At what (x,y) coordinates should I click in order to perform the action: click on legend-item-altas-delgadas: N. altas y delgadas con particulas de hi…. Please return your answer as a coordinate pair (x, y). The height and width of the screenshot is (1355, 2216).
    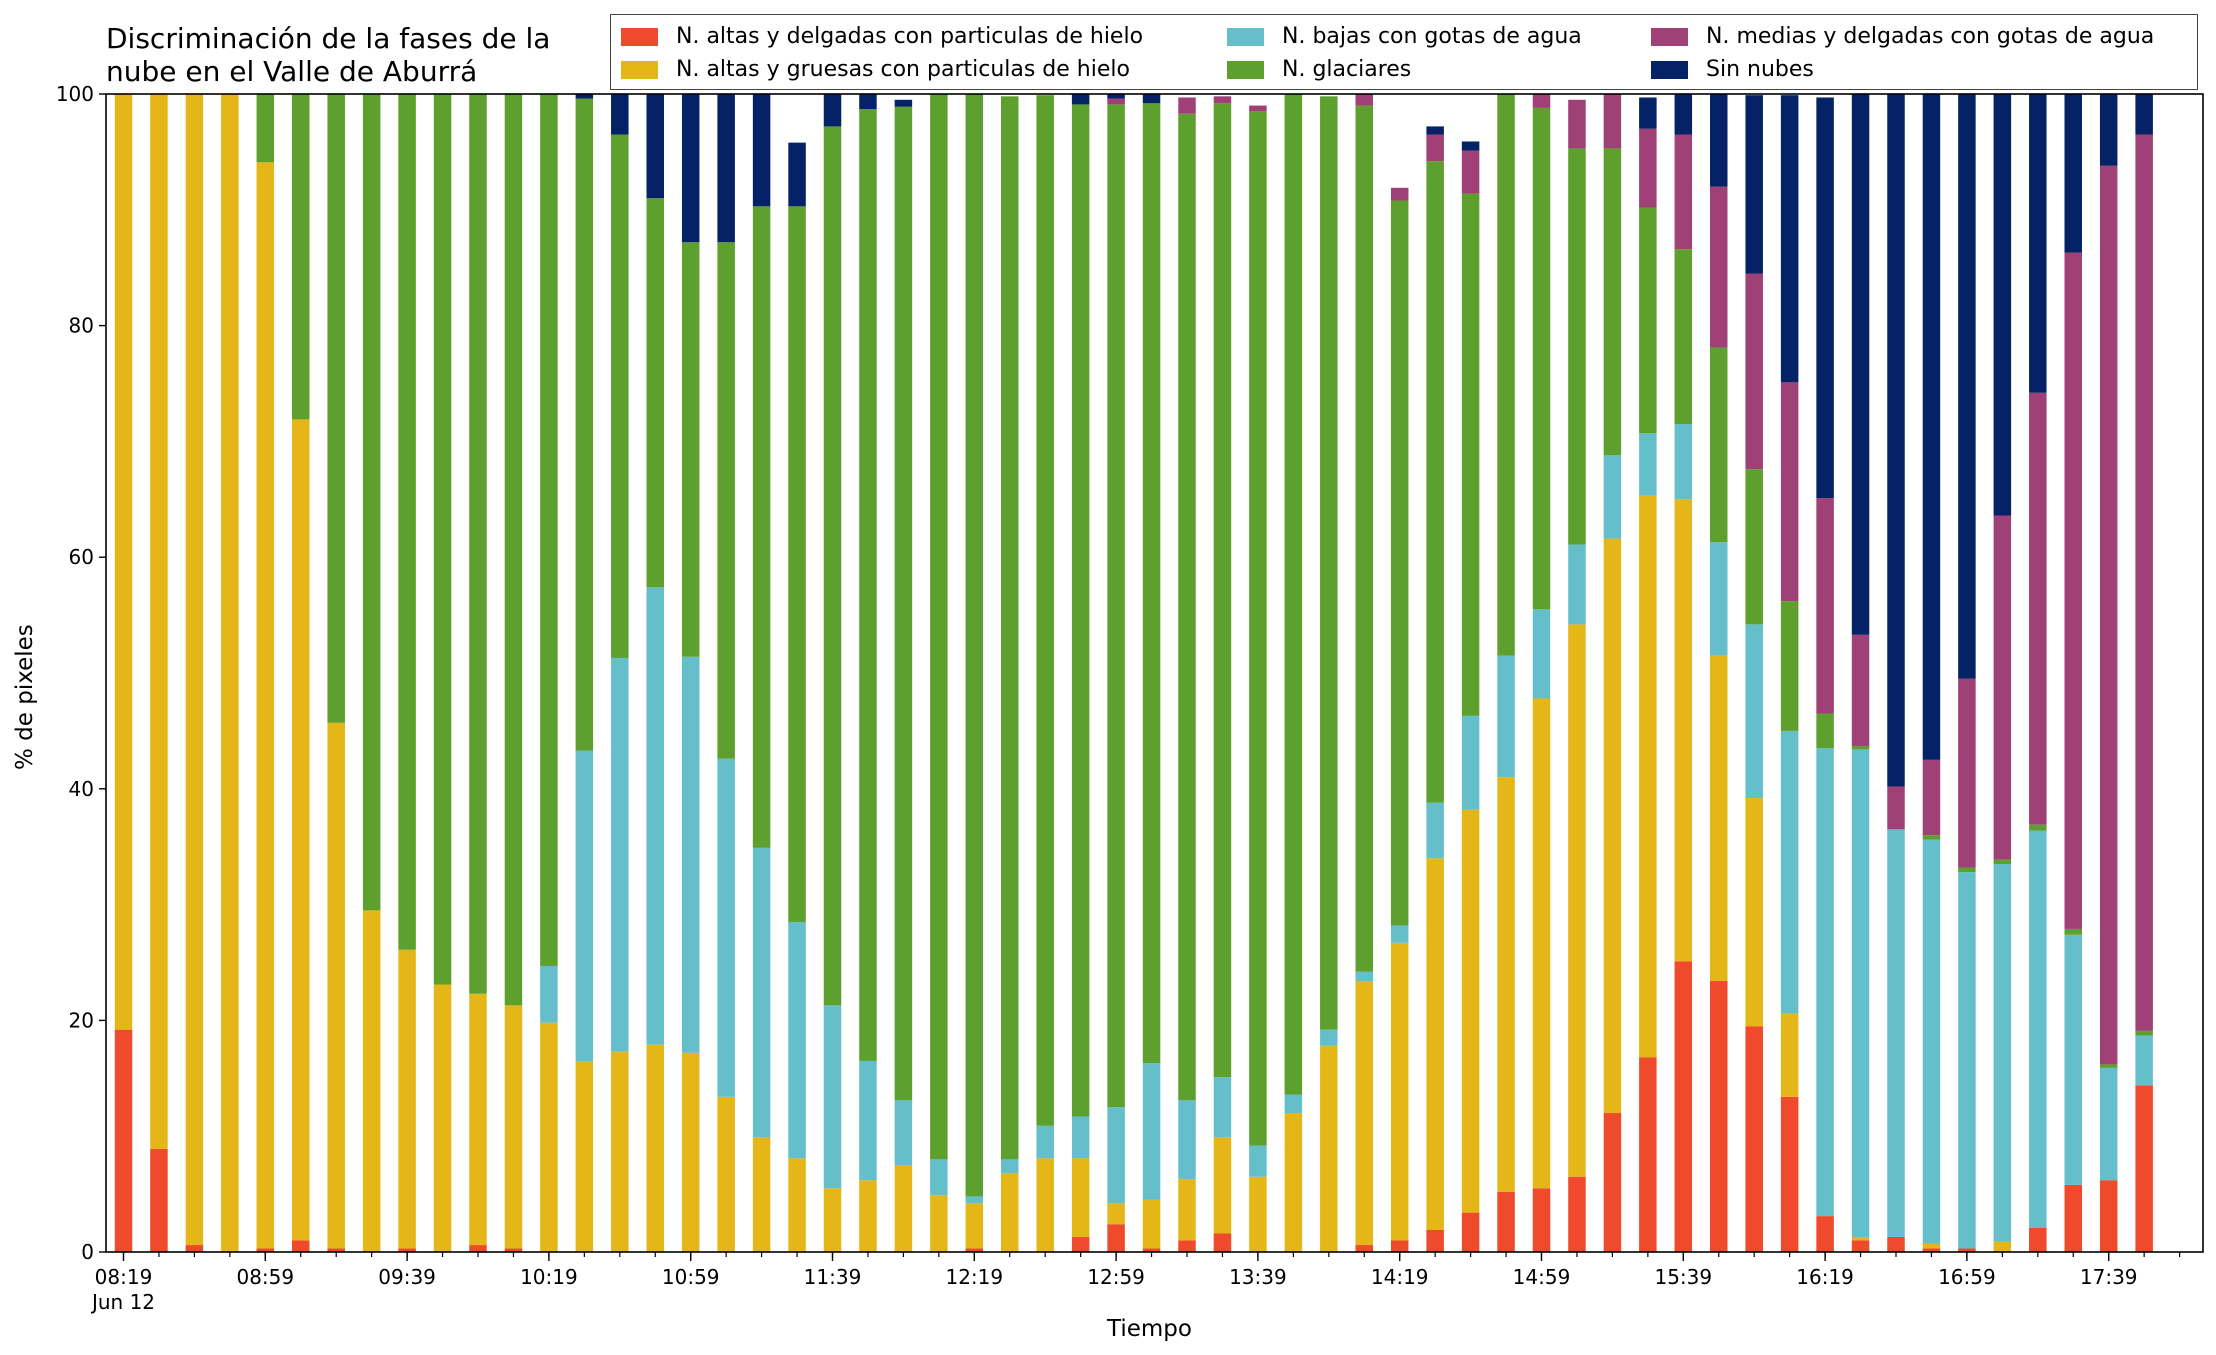
    Looking at the image, I should click on (924, 36).